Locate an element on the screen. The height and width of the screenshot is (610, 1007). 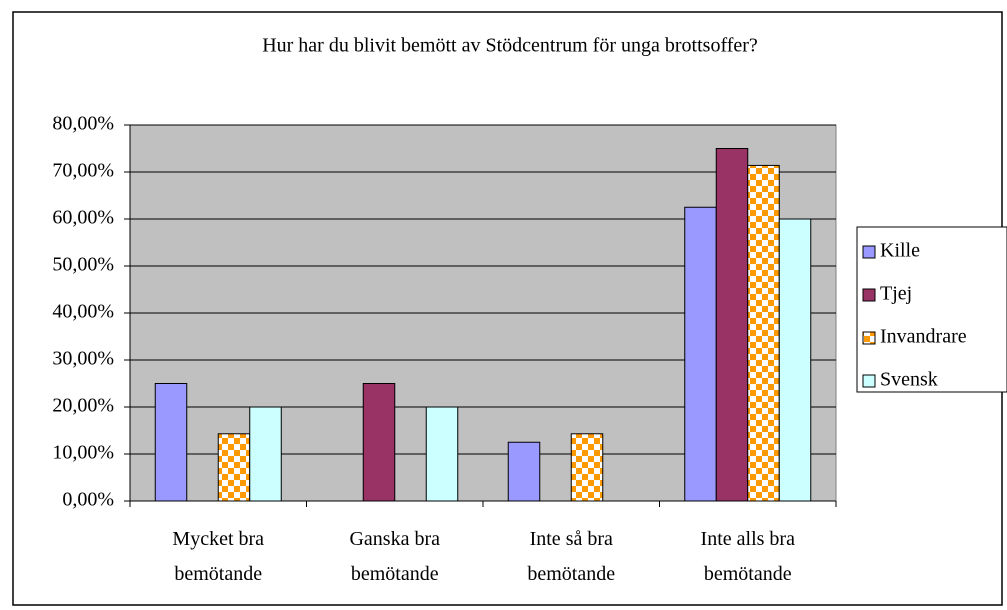
x-tick-label: Ganska bra bemötande is located at coordinates (395, 556).